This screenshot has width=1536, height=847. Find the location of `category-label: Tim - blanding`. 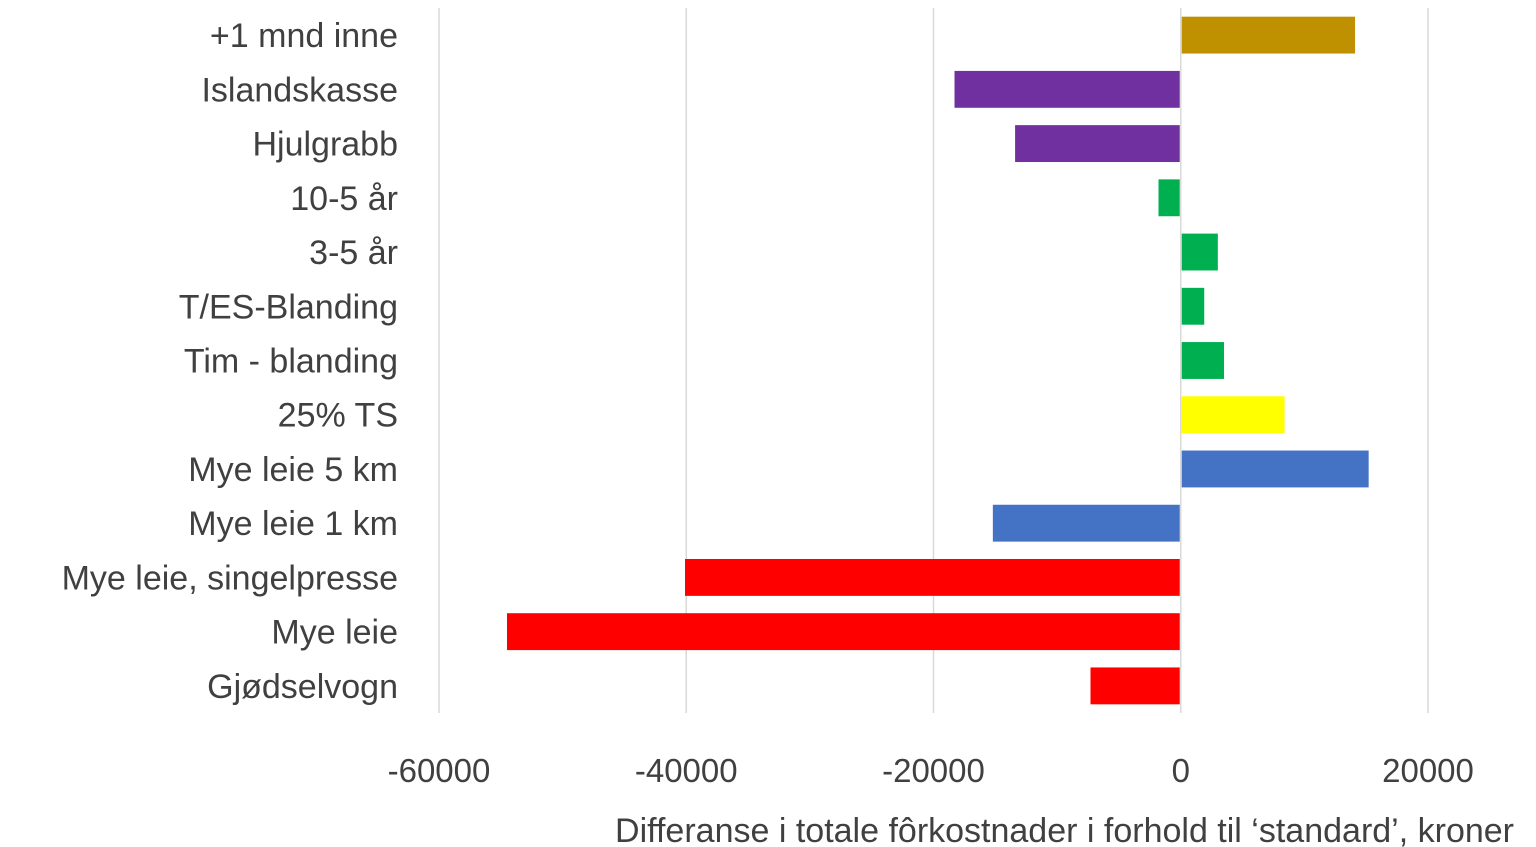

category-label: Tim - blanding is located at coordinates (291, 362).